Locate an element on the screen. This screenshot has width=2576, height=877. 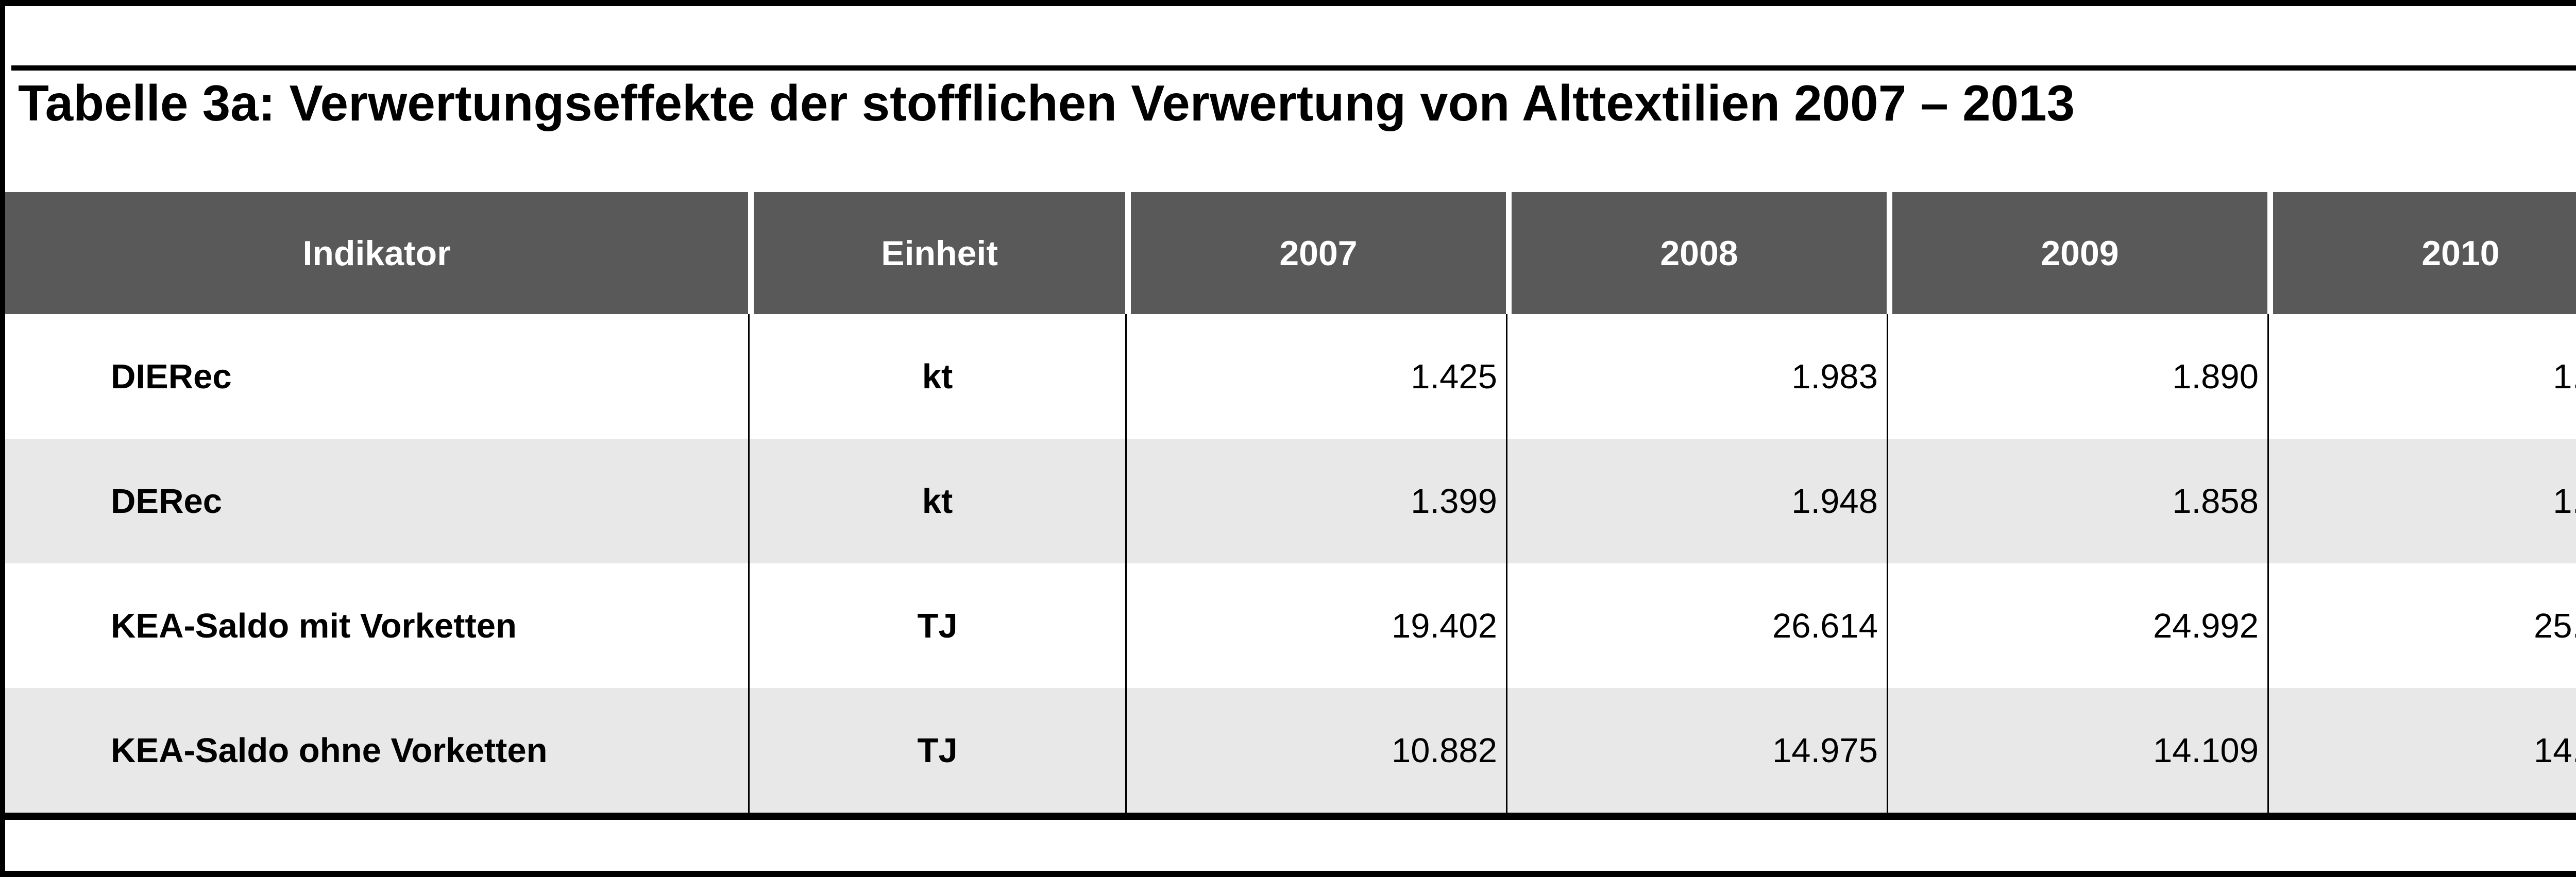
cell-value: 1.934 is located at coordinates (2421, 376).